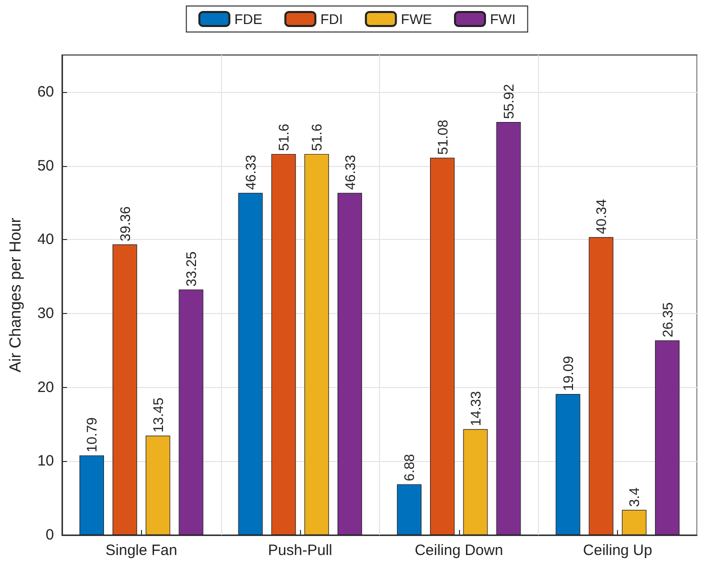 The height and width of the screenshot is (567, 714). I want to click on x-tick-label: Ceiling Up, so click(617, 550).